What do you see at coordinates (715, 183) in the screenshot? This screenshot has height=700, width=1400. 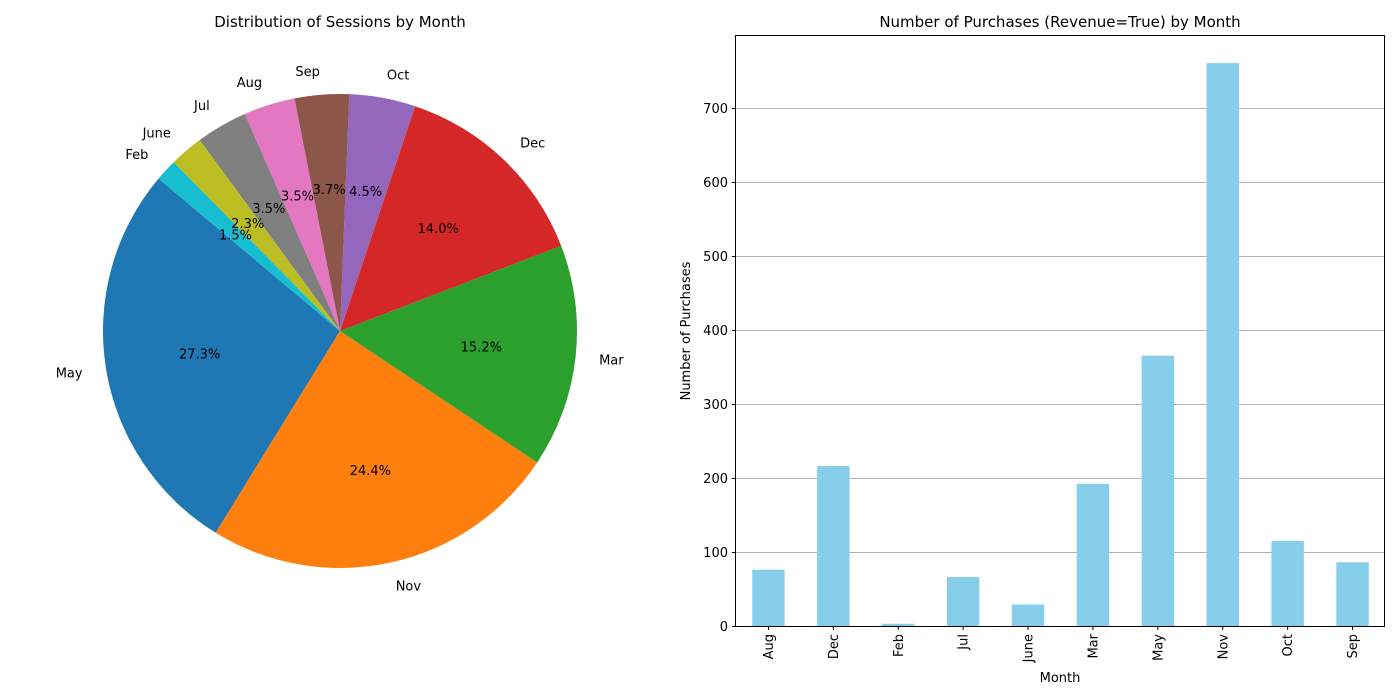 I see `bar-y-tick-label: 600` at bounding box center [715, 183].